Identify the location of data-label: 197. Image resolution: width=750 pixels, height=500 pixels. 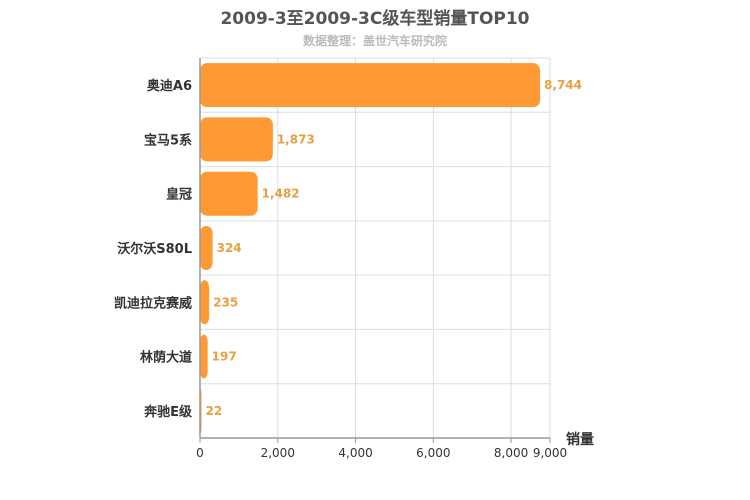
(224, 357).